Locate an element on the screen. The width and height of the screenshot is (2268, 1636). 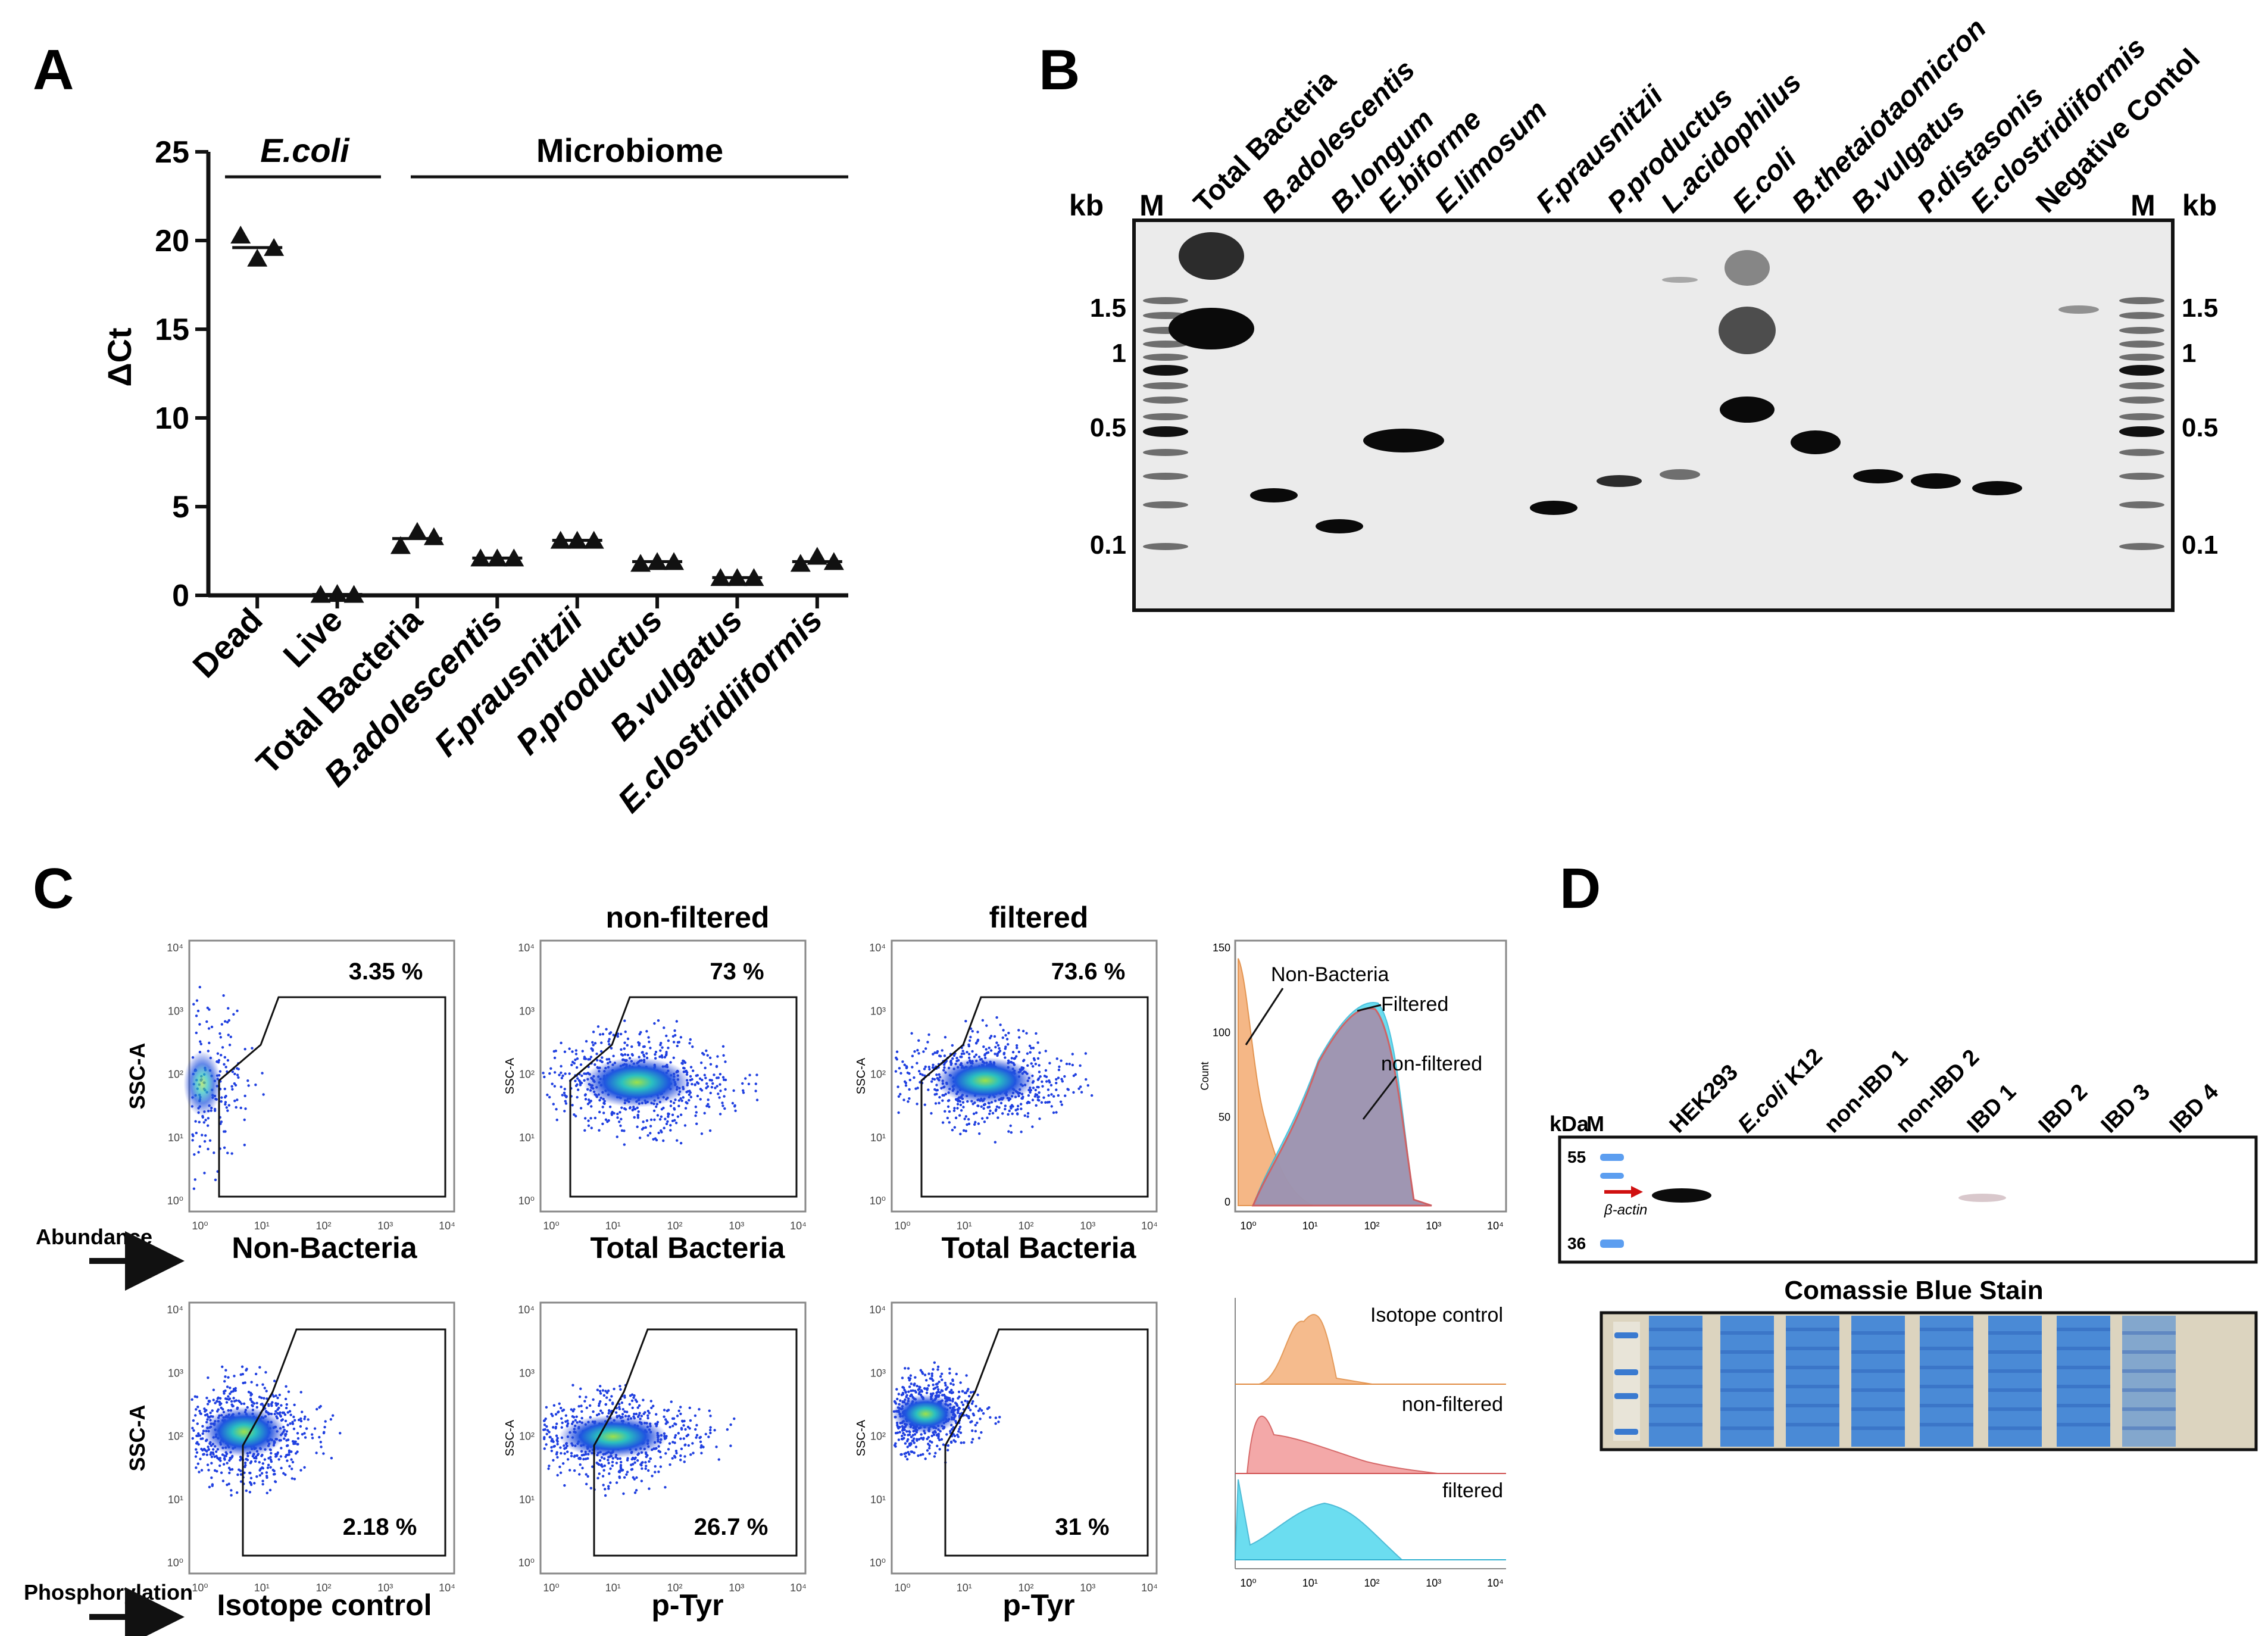
x-tick-label: 10⁴ is located at coordinates (1149, 1226).